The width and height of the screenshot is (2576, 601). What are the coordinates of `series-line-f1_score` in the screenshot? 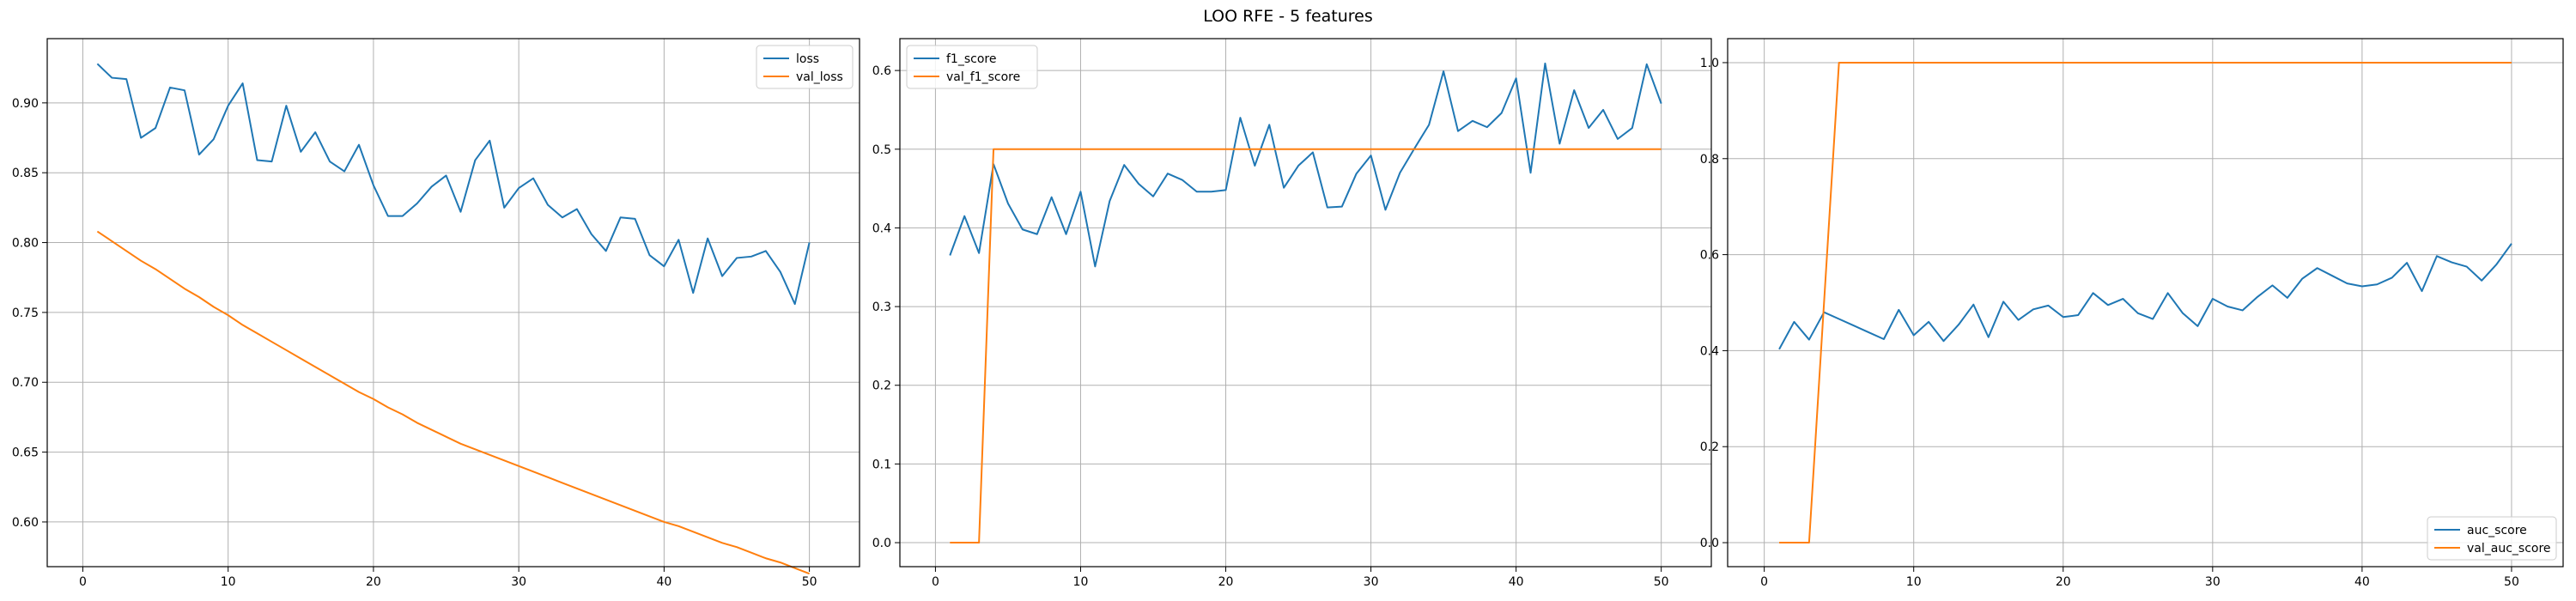 It's located at (1305, 165).